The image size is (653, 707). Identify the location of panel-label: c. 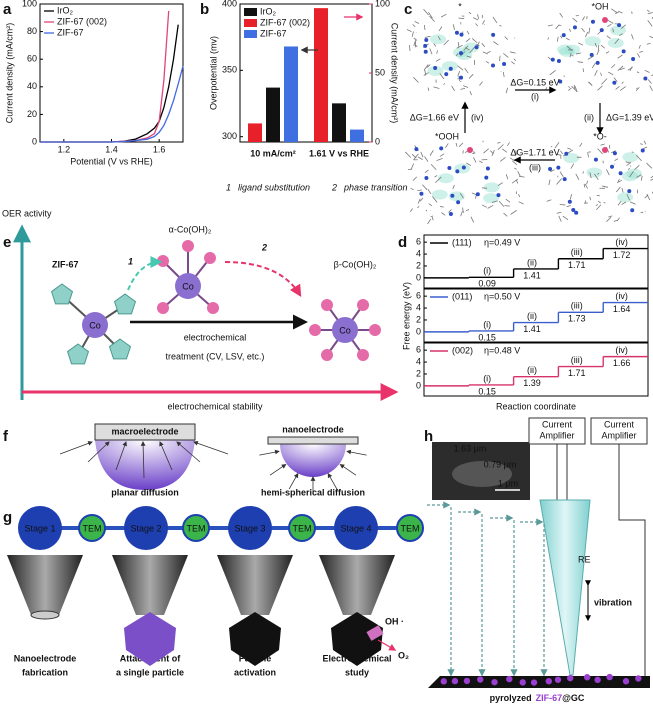
(408, 9).